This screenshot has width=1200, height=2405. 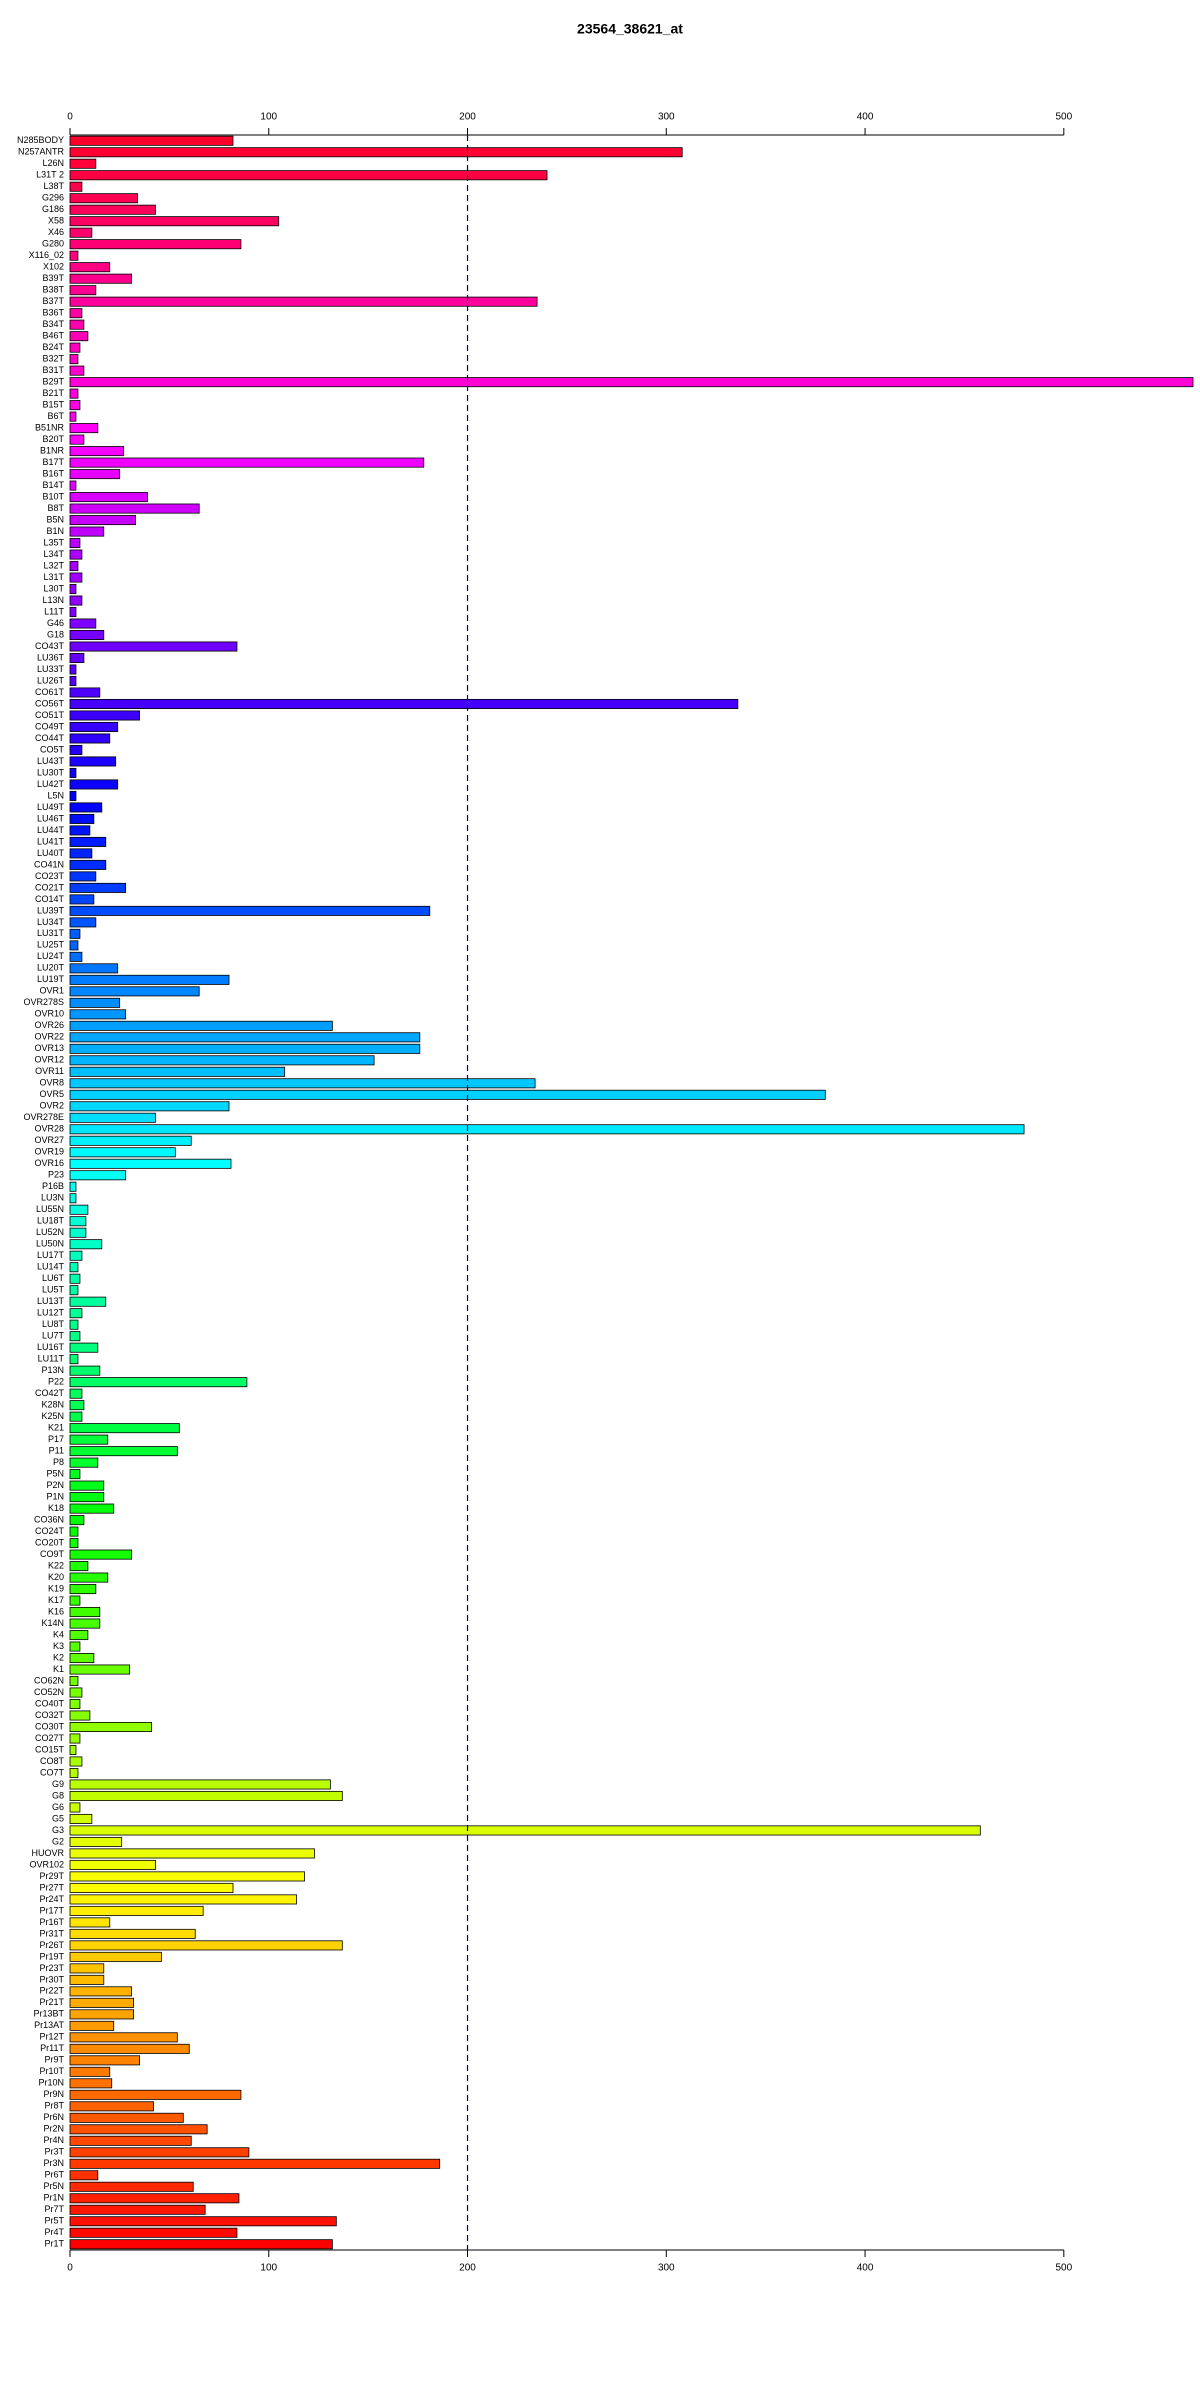 What do you see at coordinates (49, 864) in the screenshot?
I see `y-tick-label: CO41N` at bounding box center [49, 864].